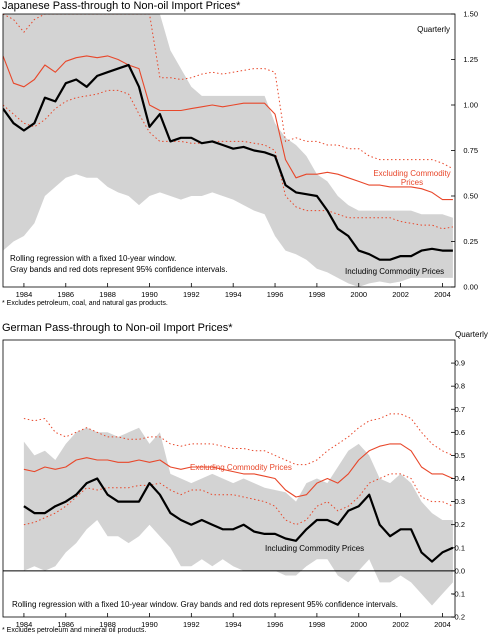 Image resolution: width=502 pixels, height=635 pixels. Describe the element at coordinates (470, 59) in the screenshot. I see `japan-y-tick-label: 1.25` at that location.